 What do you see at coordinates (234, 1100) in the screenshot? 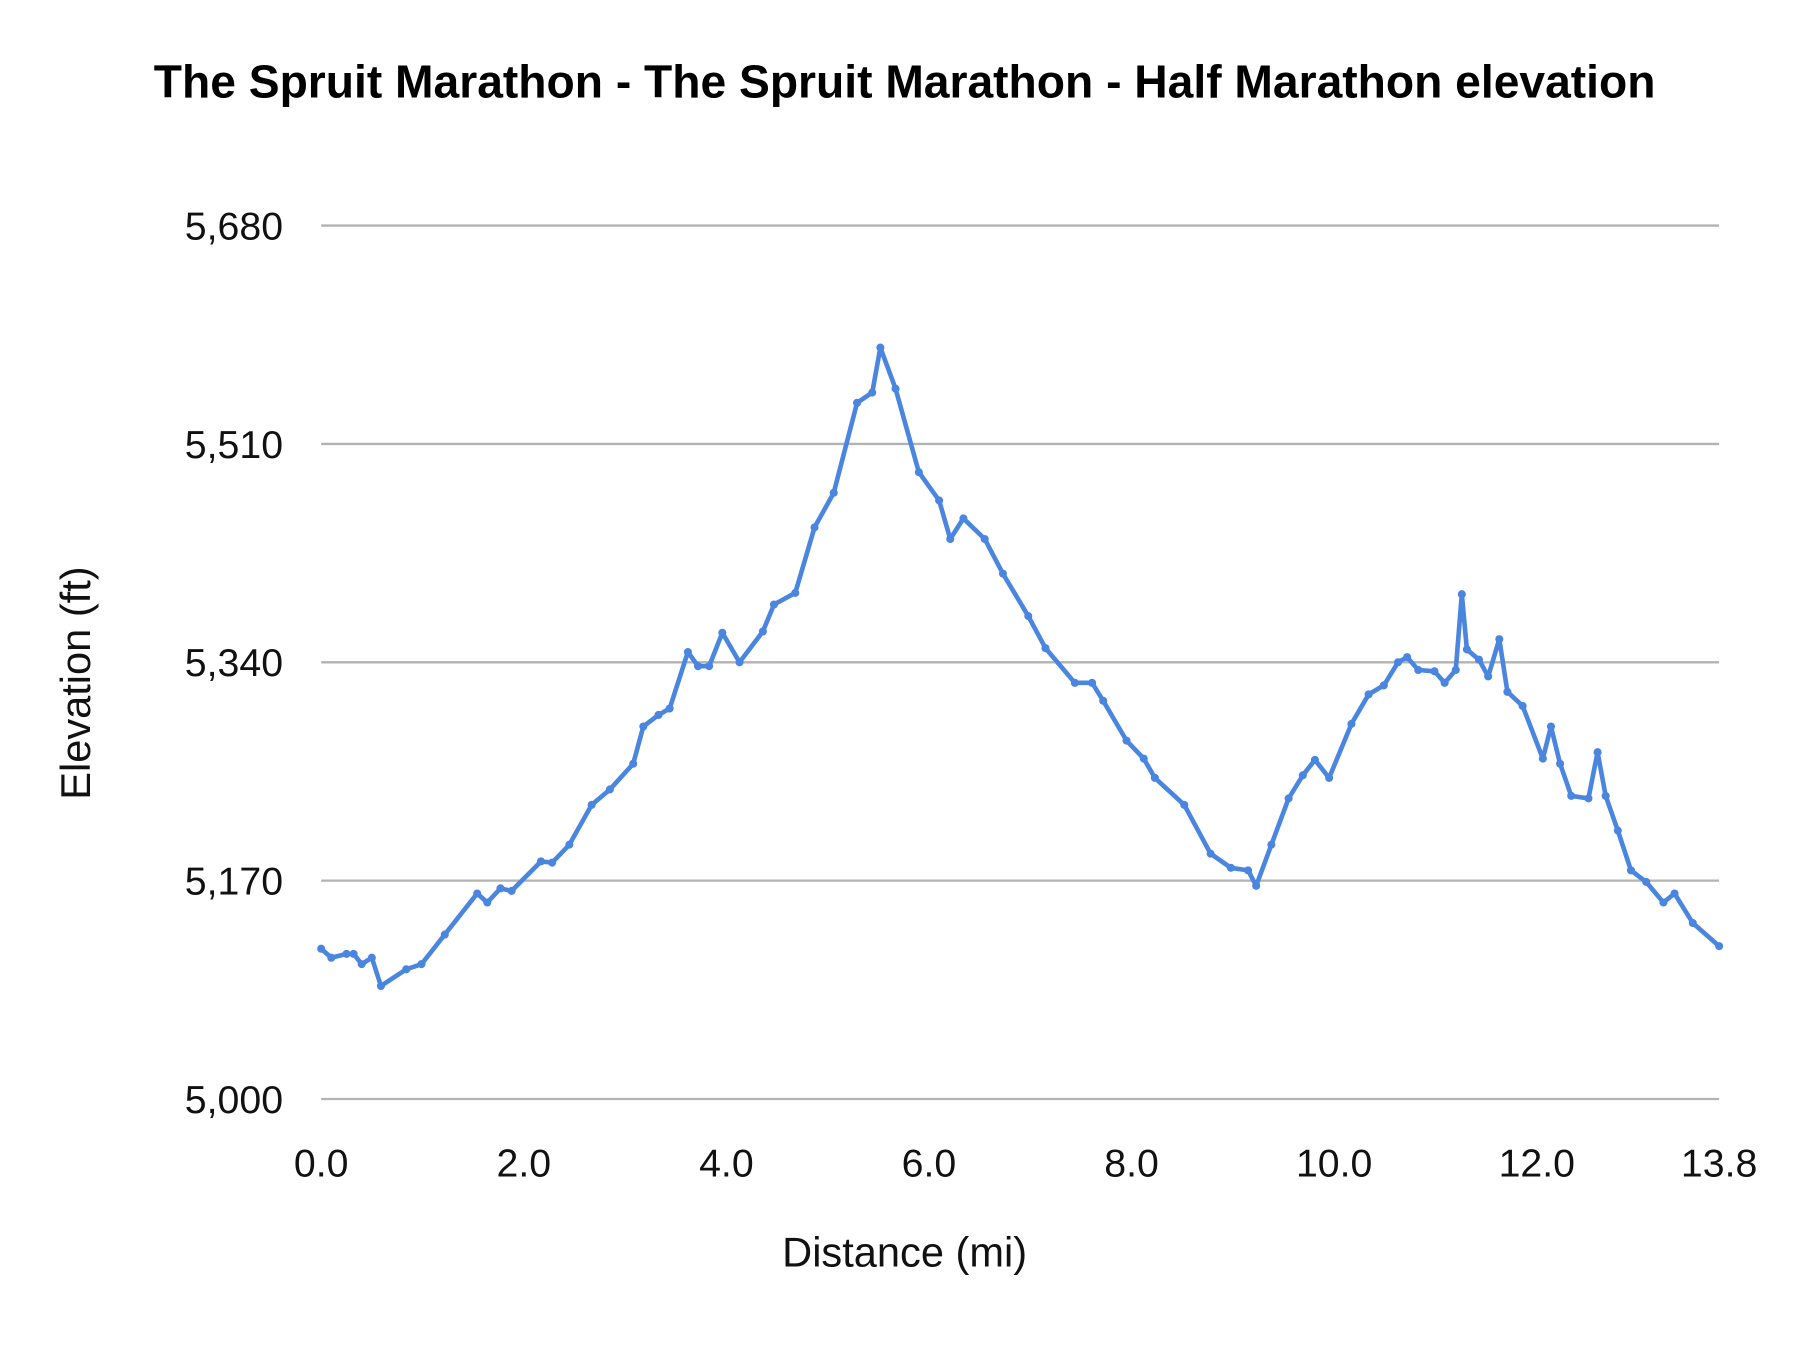
I see `y-tick-label: 5,000` at bounding box center [234, 1100].